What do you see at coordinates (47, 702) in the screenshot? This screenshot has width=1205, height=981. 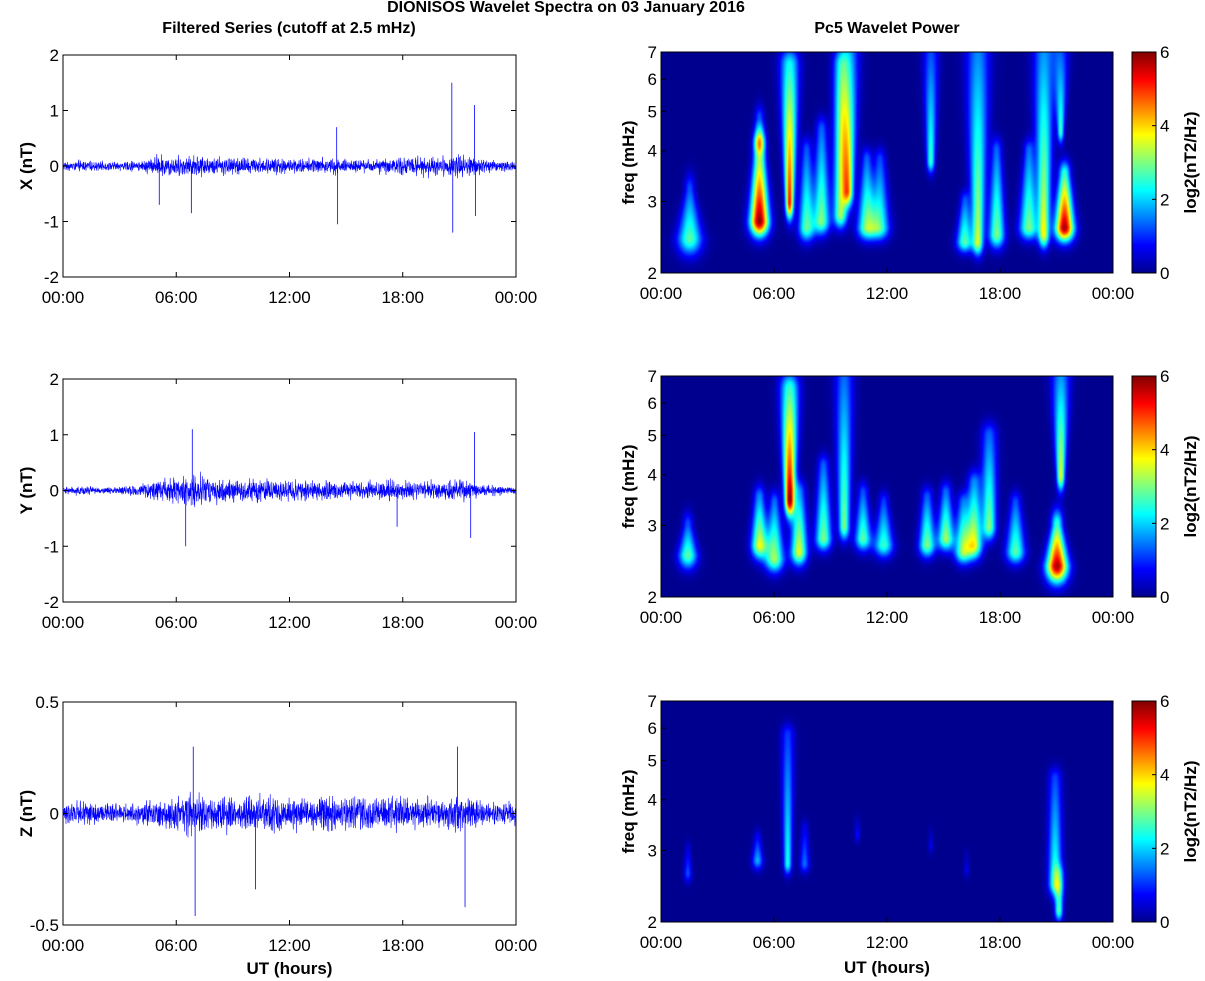 I see `y-tick-label: 0.5` at bounding box center [47, 702].